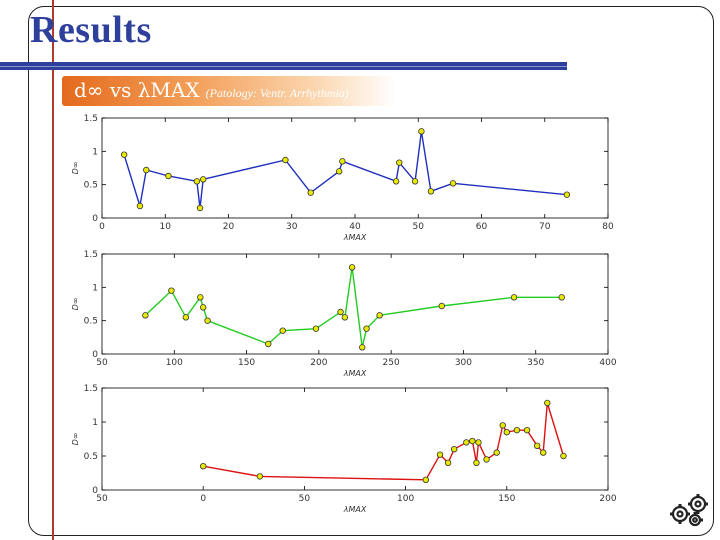 The height and width of the screenshot is (540, 720). Describe the element at coordinates (283, 66) in the screenshot. I see `horizontal-rule-highlight` at that location.